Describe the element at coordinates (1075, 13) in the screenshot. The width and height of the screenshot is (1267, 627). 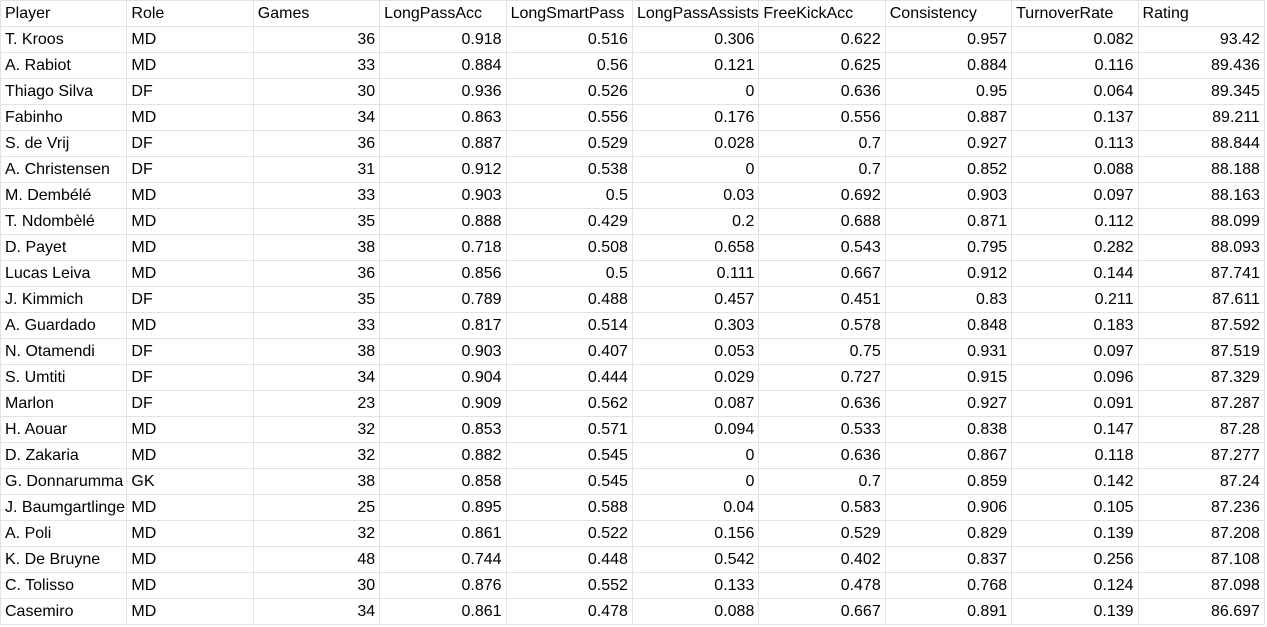
I see `header-cell-turnover-rate: TurnoverRate` at that location.